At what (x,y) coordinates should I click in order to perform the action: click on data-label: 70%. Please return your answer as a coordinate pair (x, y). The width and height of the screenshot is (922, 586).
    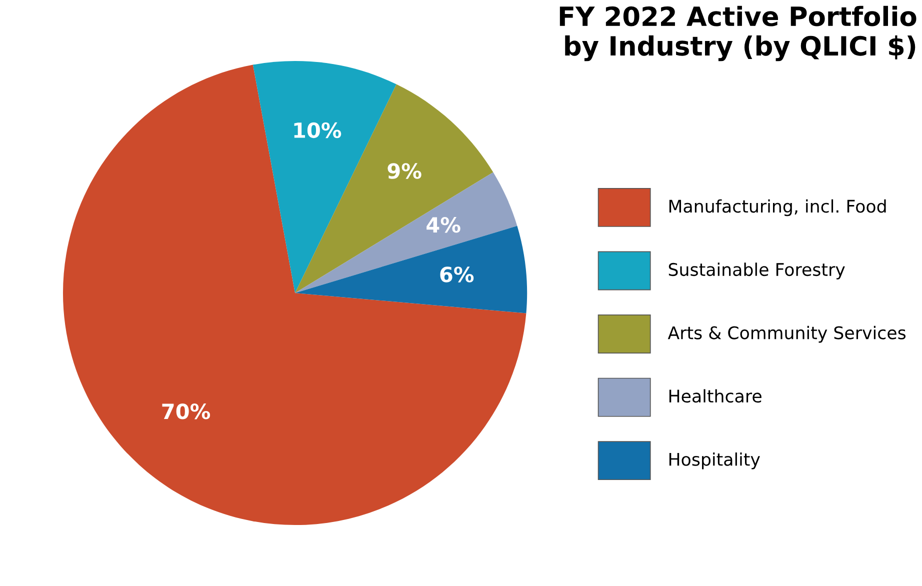
    Looking at the image, I should click on (186, 411).